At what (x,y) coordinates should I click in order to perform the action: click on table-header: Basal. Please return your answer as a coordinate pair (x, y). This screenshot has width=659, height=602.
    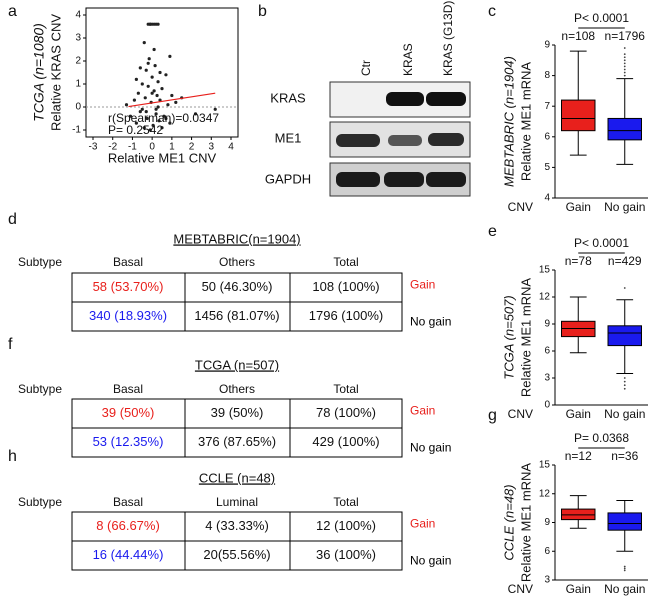
    Looking at the image, I should click on (128, 502).